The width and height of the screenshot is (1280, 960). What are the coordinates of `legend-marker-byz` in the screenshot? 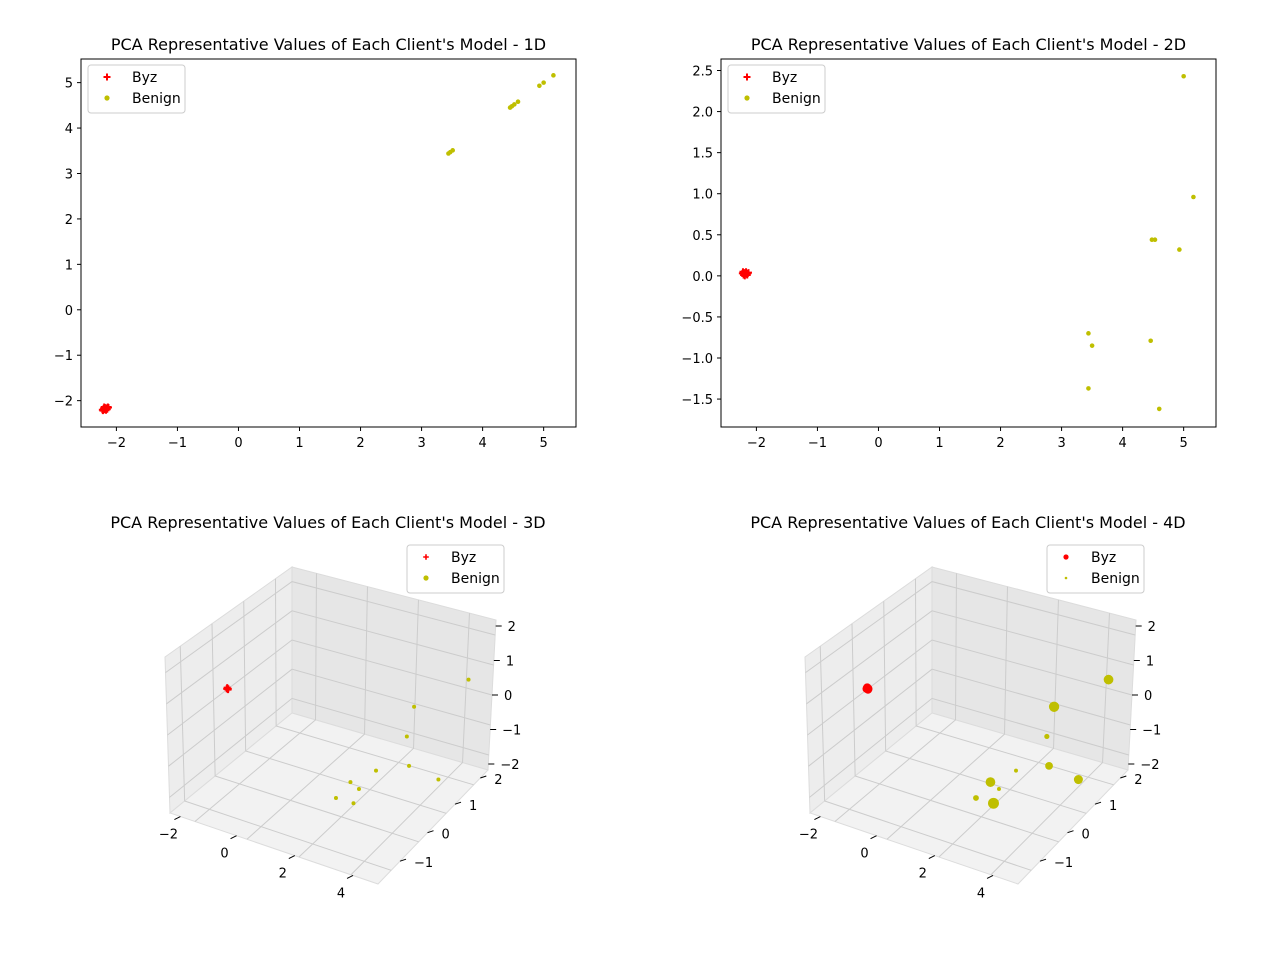 It's located at (107, 77).